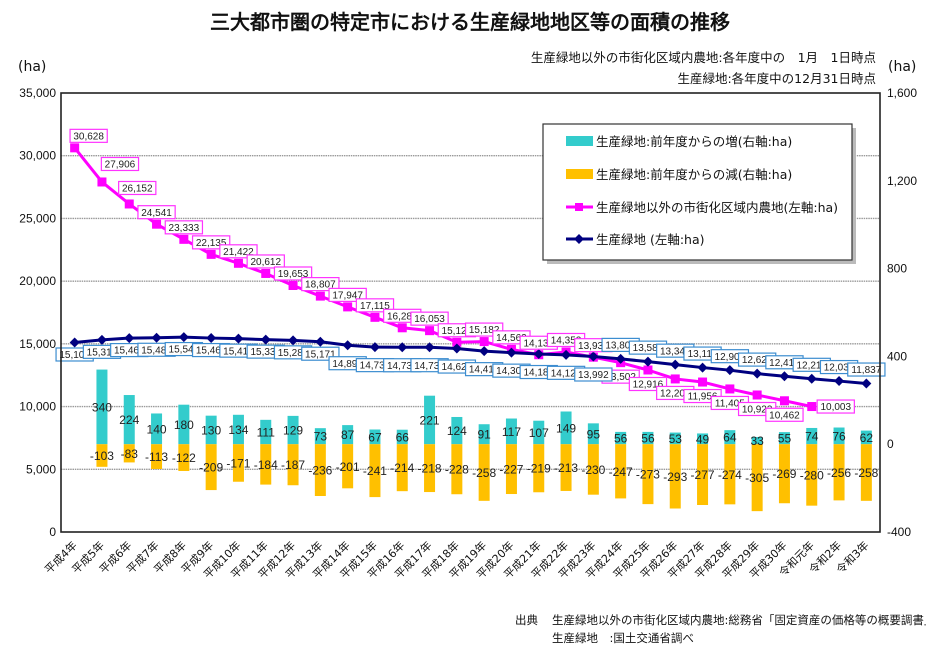  What do you see at coordinates (650, 239) in the screenshot?
I see `legend-label-green: 生産緑地 (左軸:ha)` at bounding box center [650, 239].